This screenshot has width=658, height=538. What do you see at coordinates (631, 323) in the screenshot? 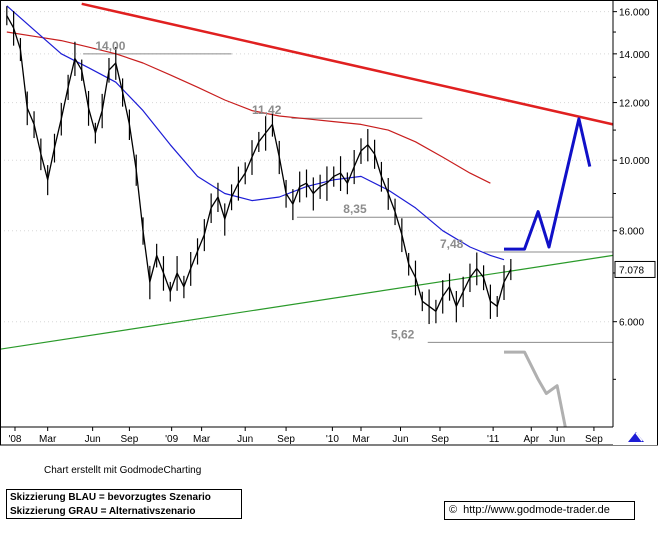
I see `y-tick-label: 6.000` at bounding box center [631, 323].